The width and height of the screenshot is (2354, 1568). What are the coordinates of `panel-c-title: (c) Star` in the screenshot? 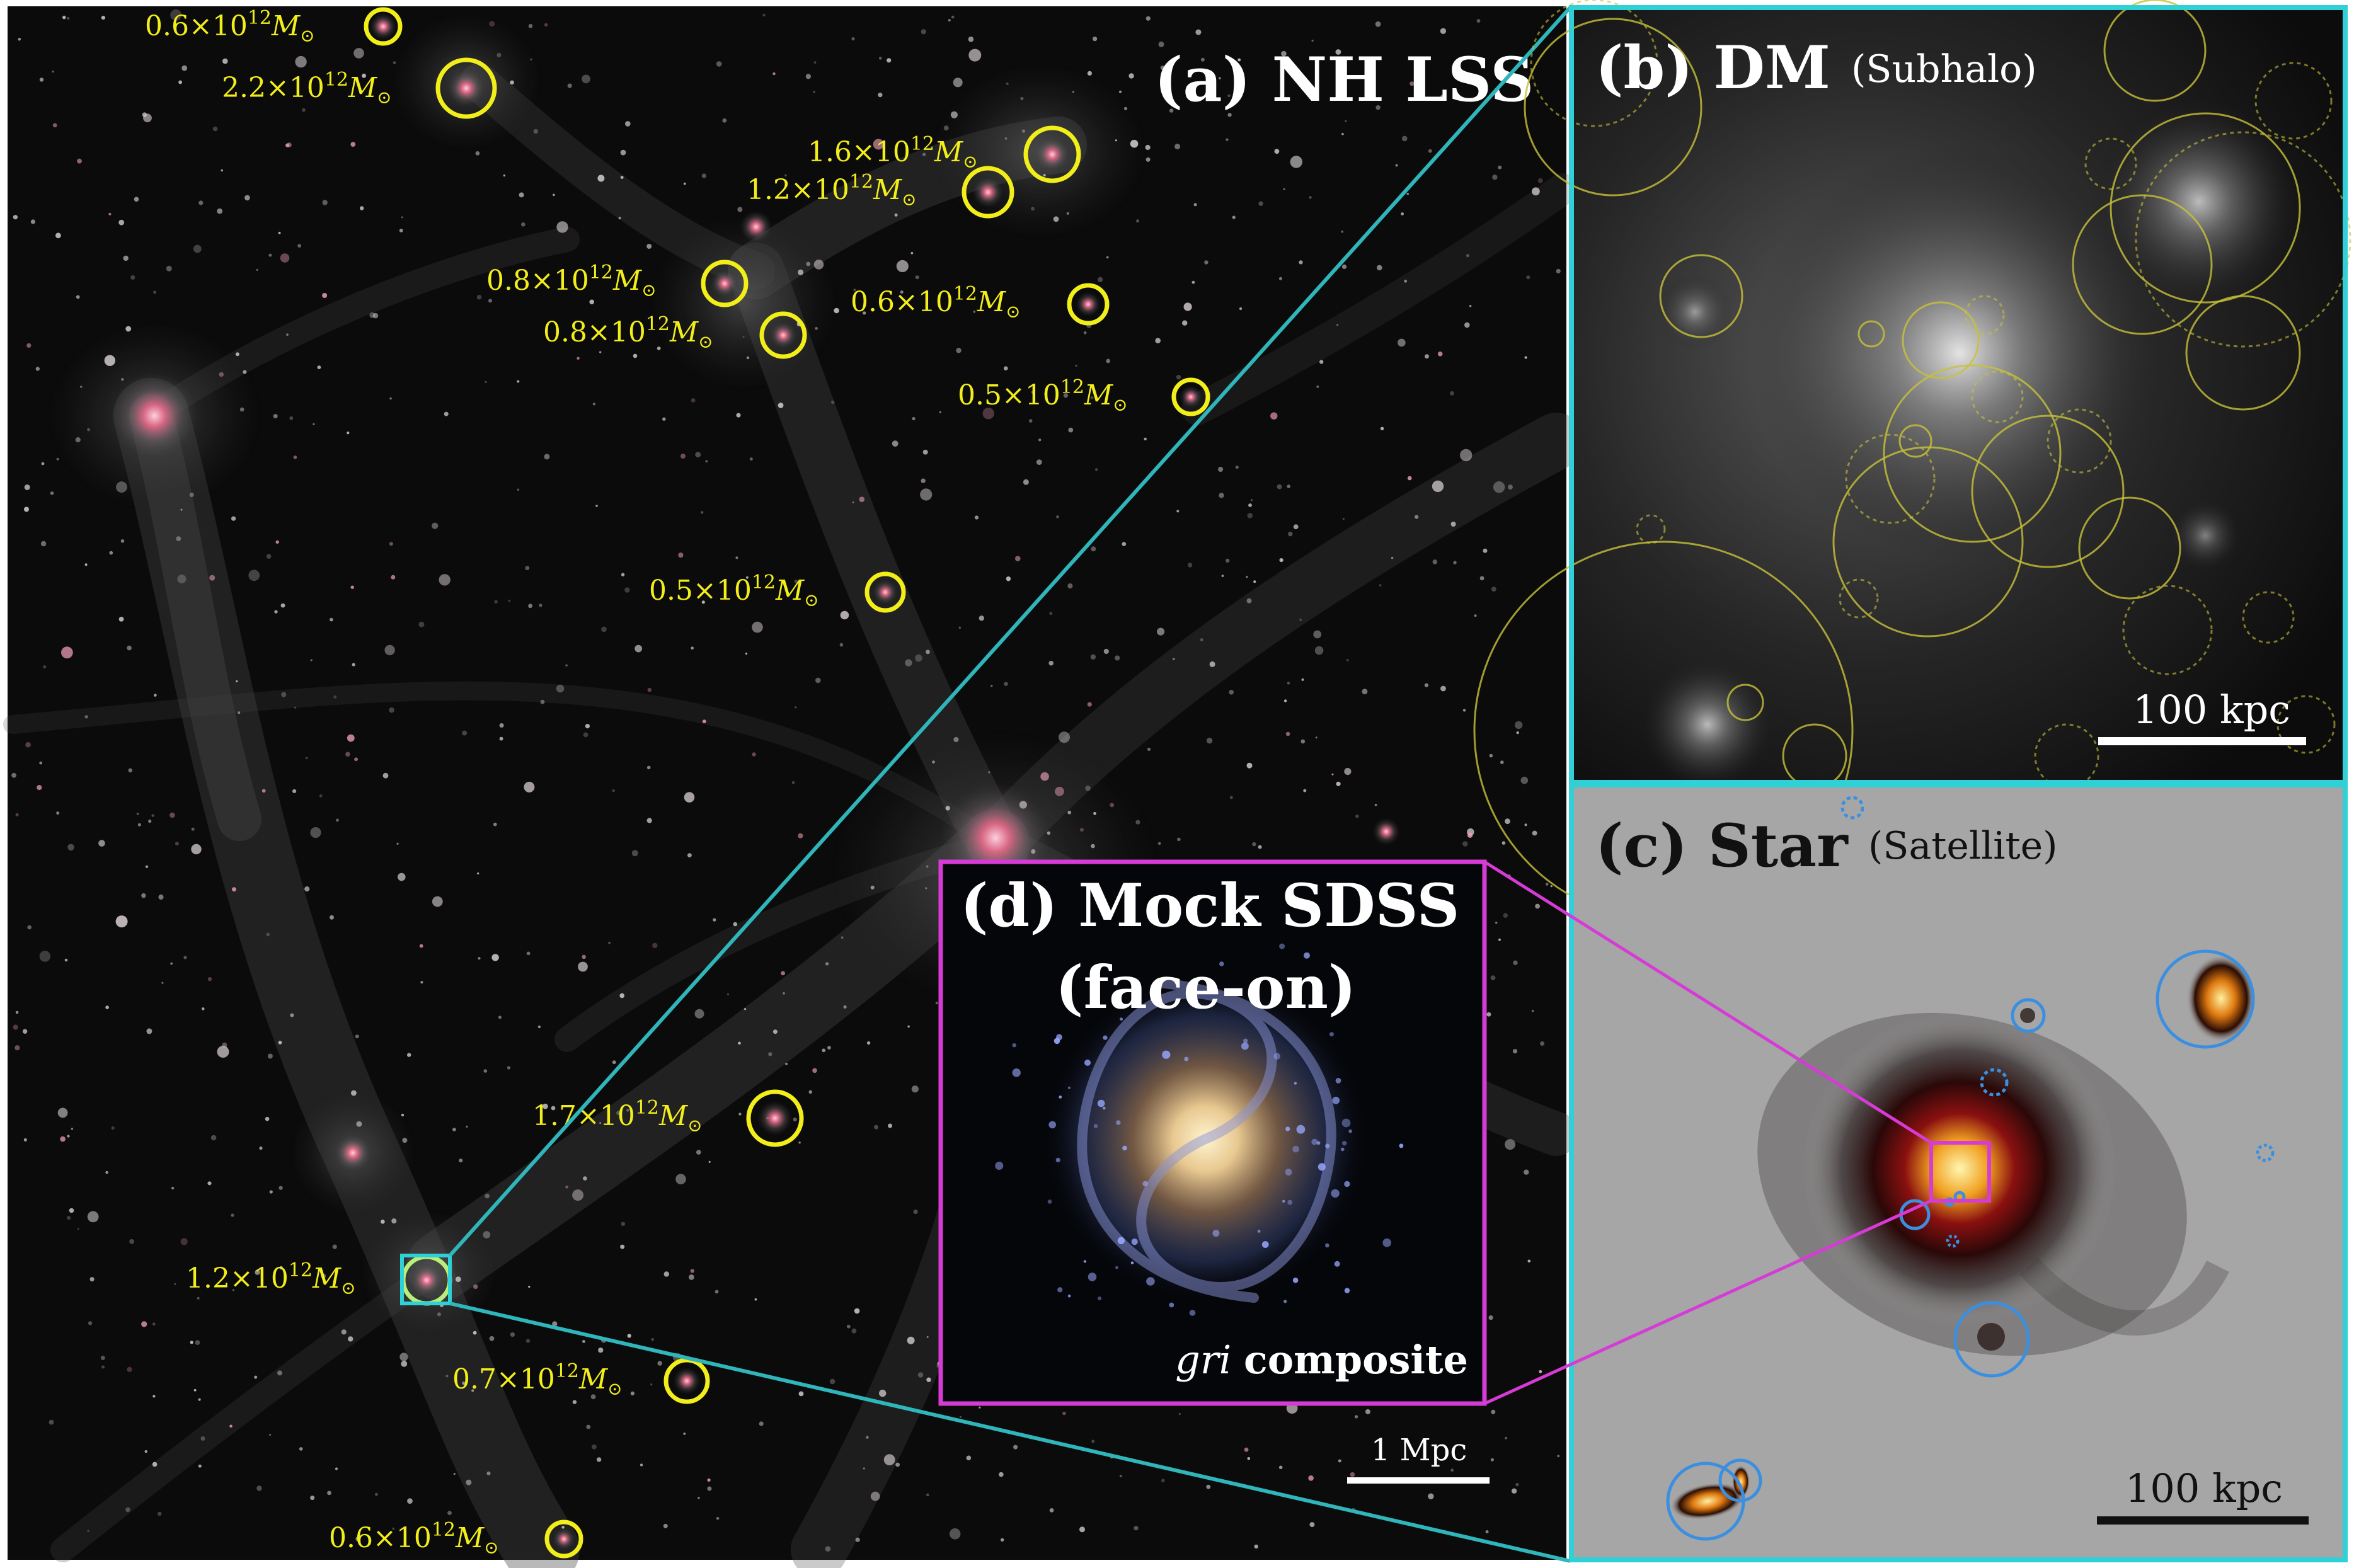 It's located at (1722, 846).